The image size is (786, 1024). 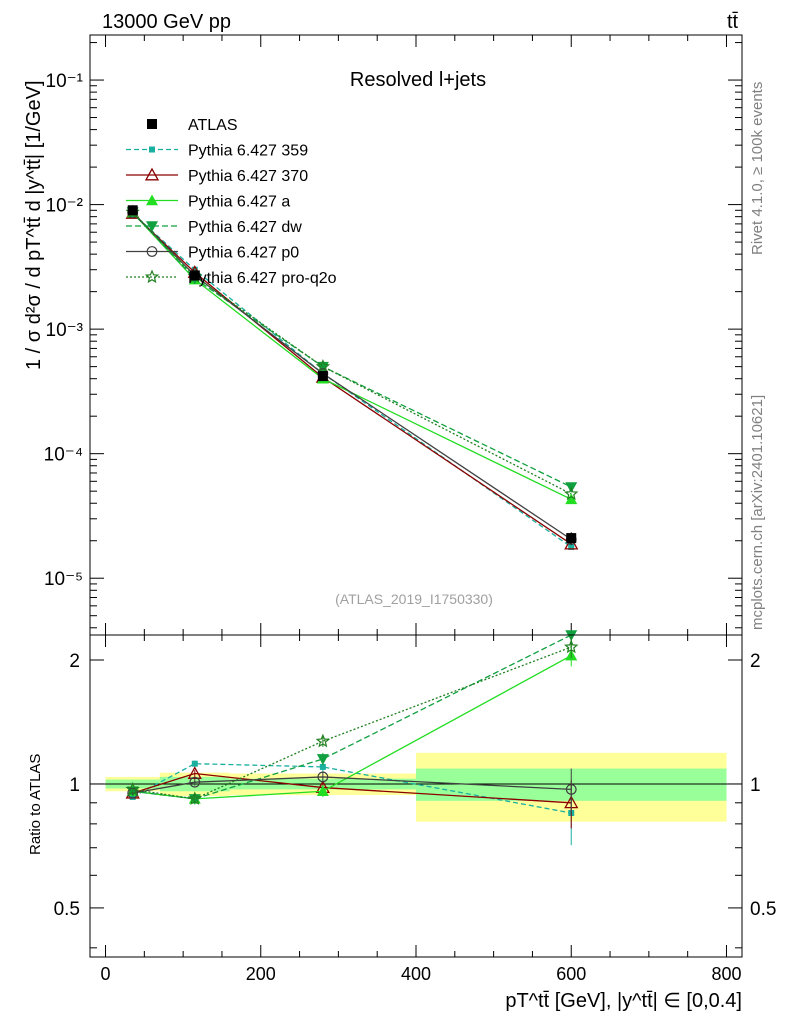 I want to click on legend-label: Pythia 6.427 359, so click(x=248, y=151).